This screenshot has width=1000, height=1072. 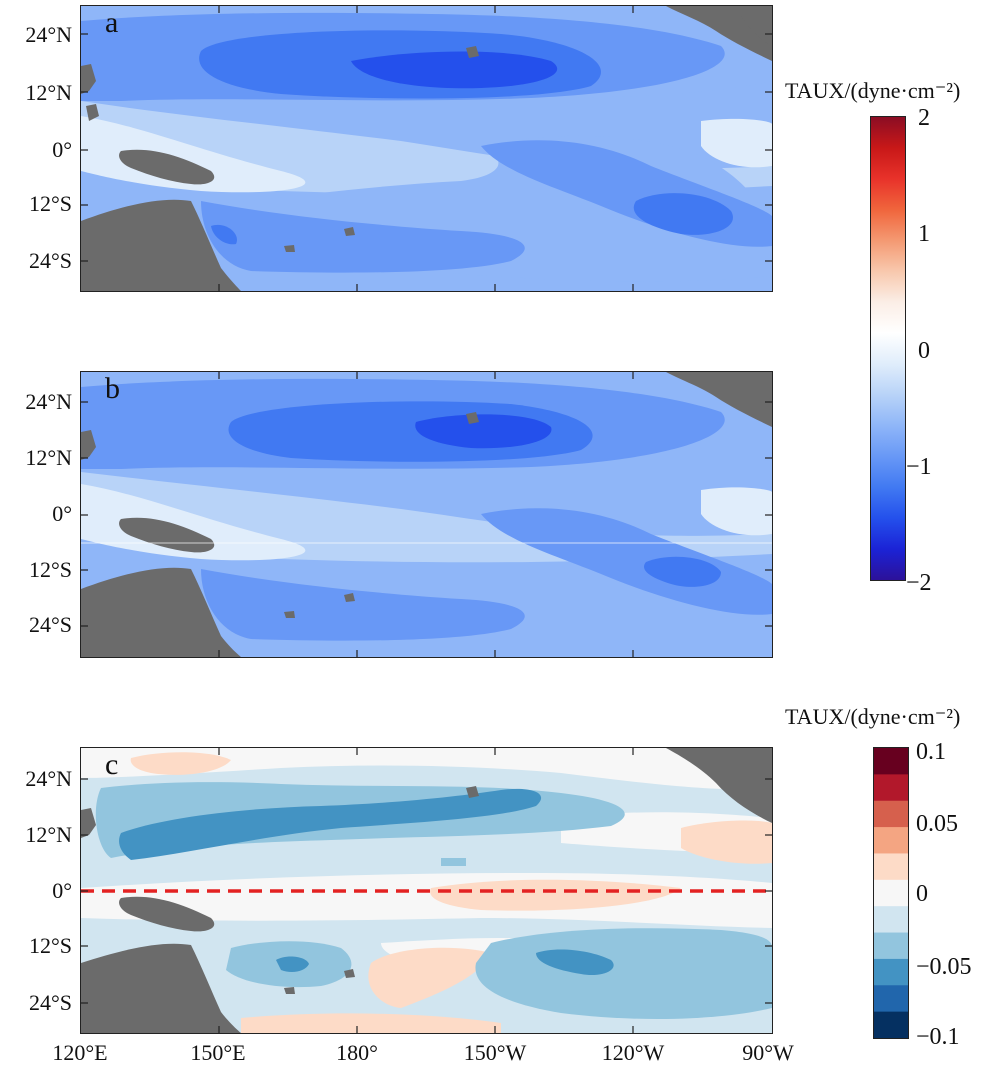 I want to click on lon-label: 150°E, so click(x=218, y=1052).